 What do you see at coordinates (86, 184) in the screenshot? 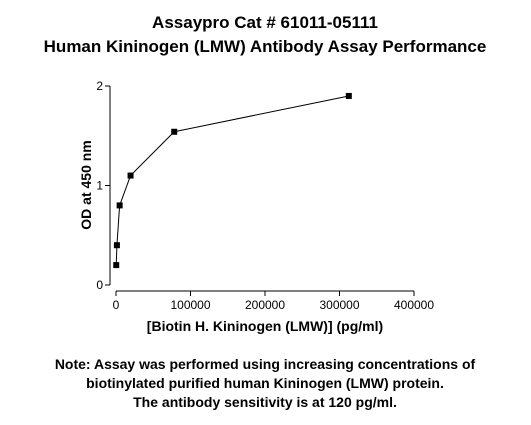
I see `y-axis-label: OD at 450 nm` at bounding box center [86, 184].